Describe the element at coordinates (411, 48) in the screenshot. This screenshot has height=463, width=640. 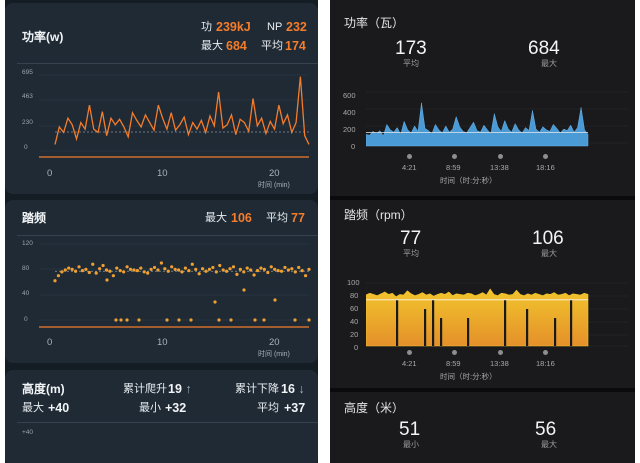
I see `avg-value: 173` at that location.